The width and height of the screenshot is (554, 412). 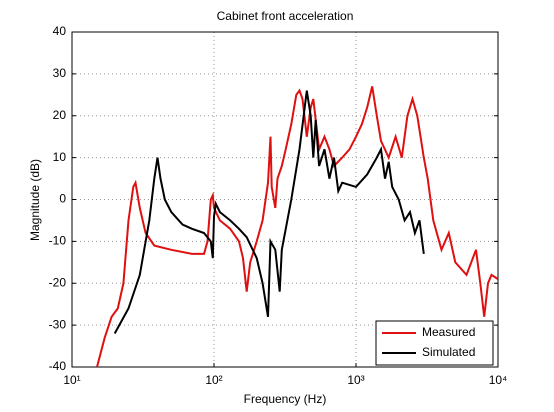 What do you see at coordinates (448, 352) in the screenshot?
I see `legend-label: Simulated` at bounding box center [448, 352].